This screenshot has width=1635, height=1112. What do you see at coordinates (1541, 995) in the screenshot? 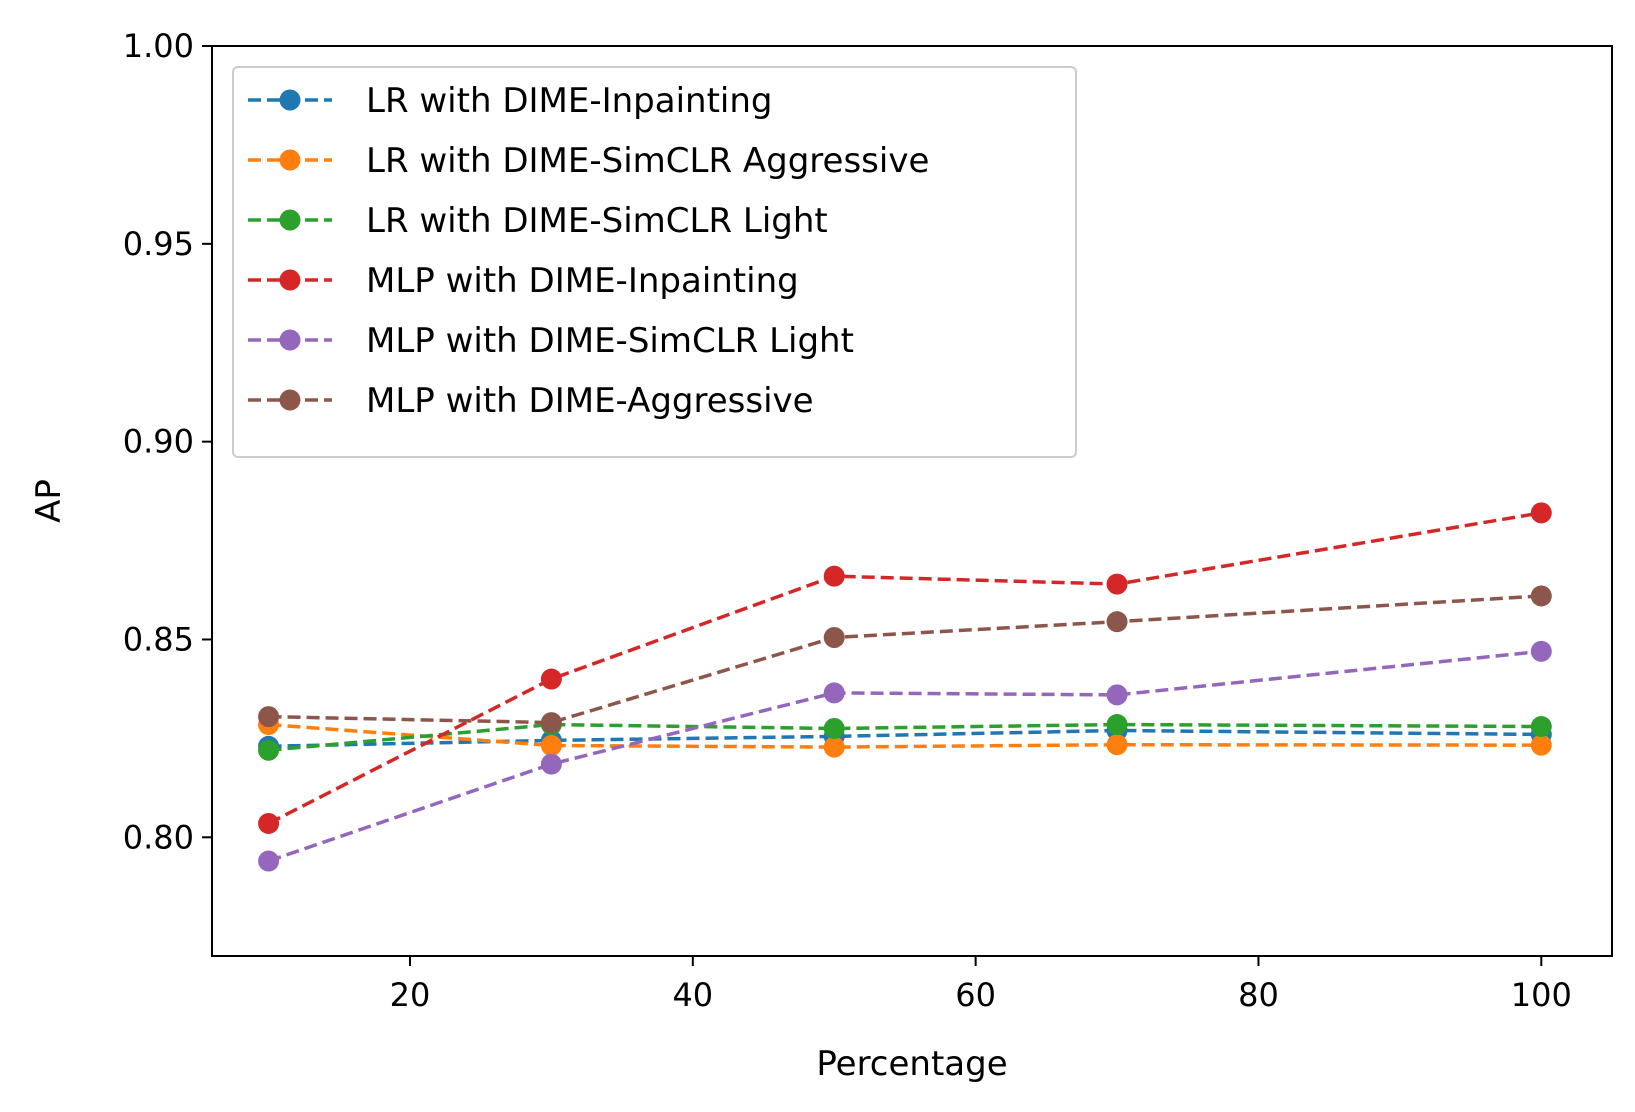
I see `x-tick-label: 100` at bounding box center [1541, 995].